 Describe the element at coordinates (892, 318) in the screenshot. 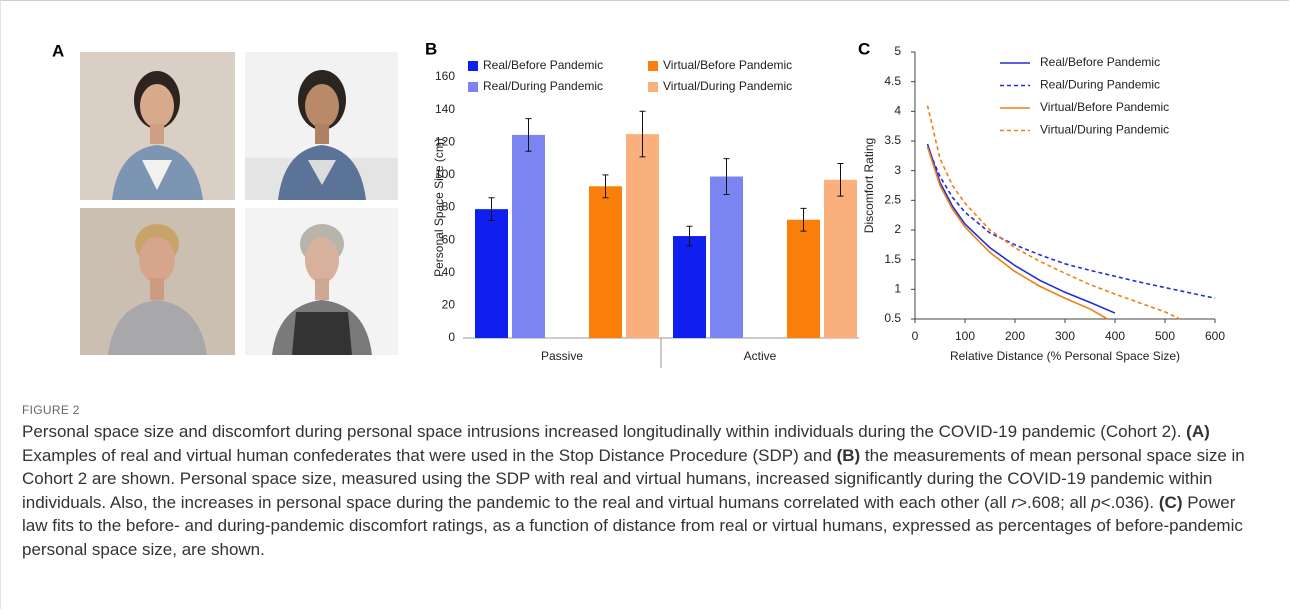

I see `y-tick-label: 0.5` at that location.